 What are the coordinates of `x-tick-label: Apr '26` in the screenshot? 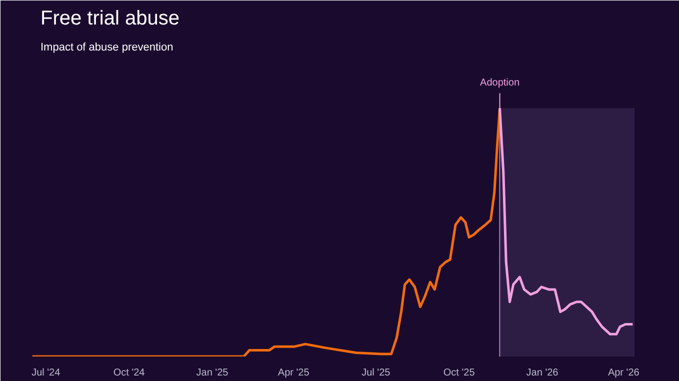 It's located at (624, 373).